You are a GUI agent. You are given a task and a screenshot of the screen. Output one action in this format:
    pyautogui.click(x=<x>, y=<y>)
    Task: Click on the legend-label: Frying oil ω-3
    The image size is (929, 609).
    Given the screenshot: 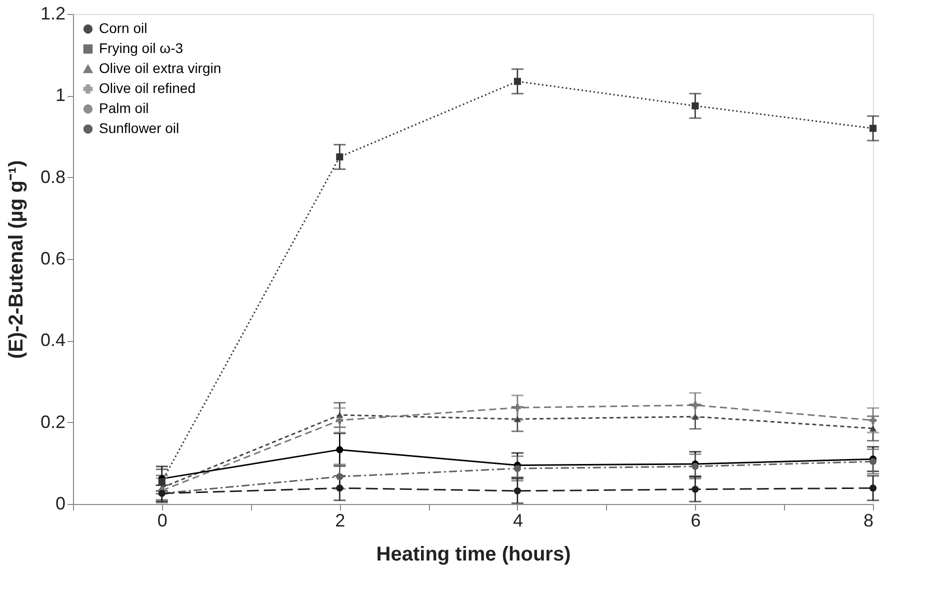 What is the action you would take?
    pyautogui.click(x=141, y=48)
    